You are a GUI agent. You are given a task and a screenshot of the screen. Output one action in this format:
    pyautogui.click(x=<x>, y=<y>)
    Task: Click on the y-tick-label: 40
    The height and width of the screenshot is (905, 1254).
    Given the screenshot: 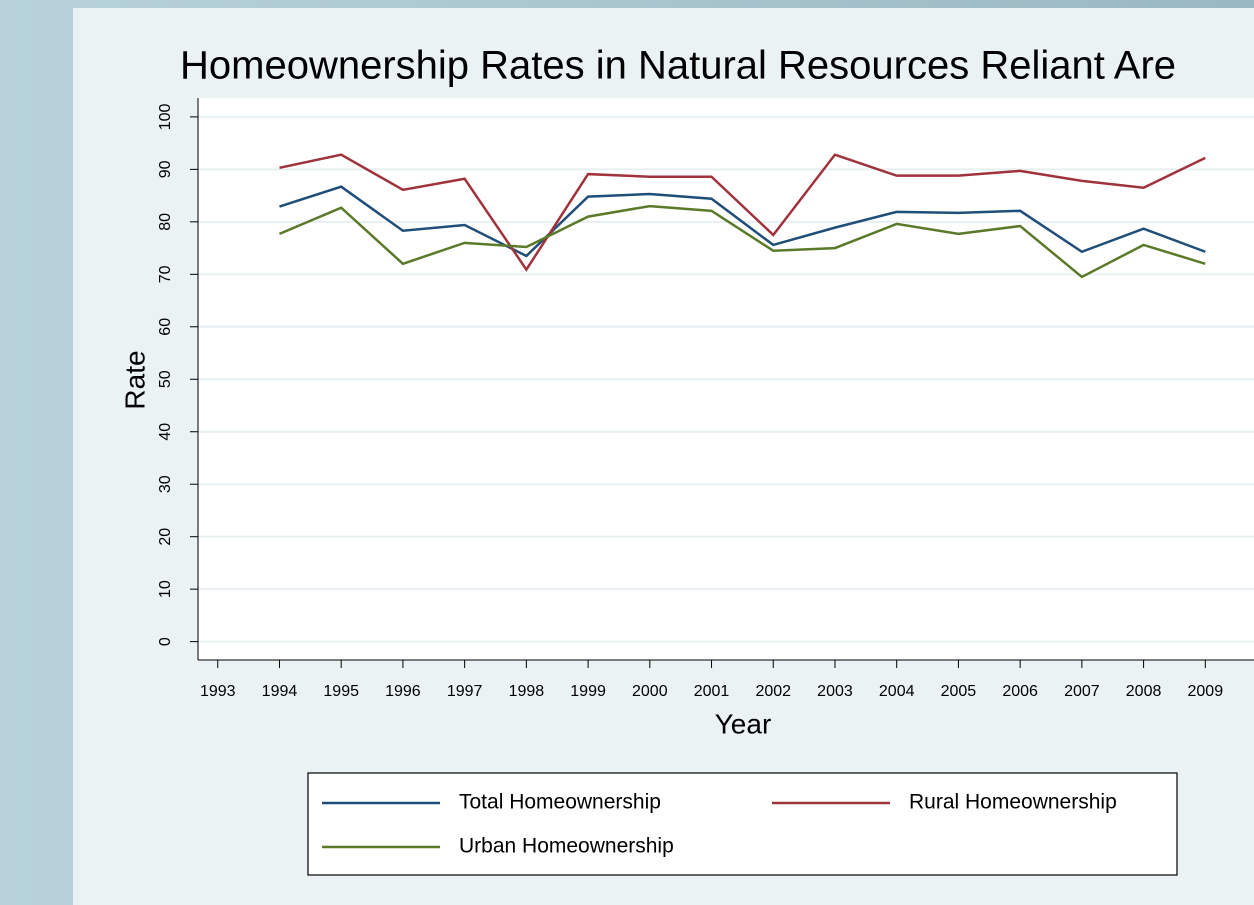 What is the action you would take?
    pyautogui.click(x=165, y=432)
    